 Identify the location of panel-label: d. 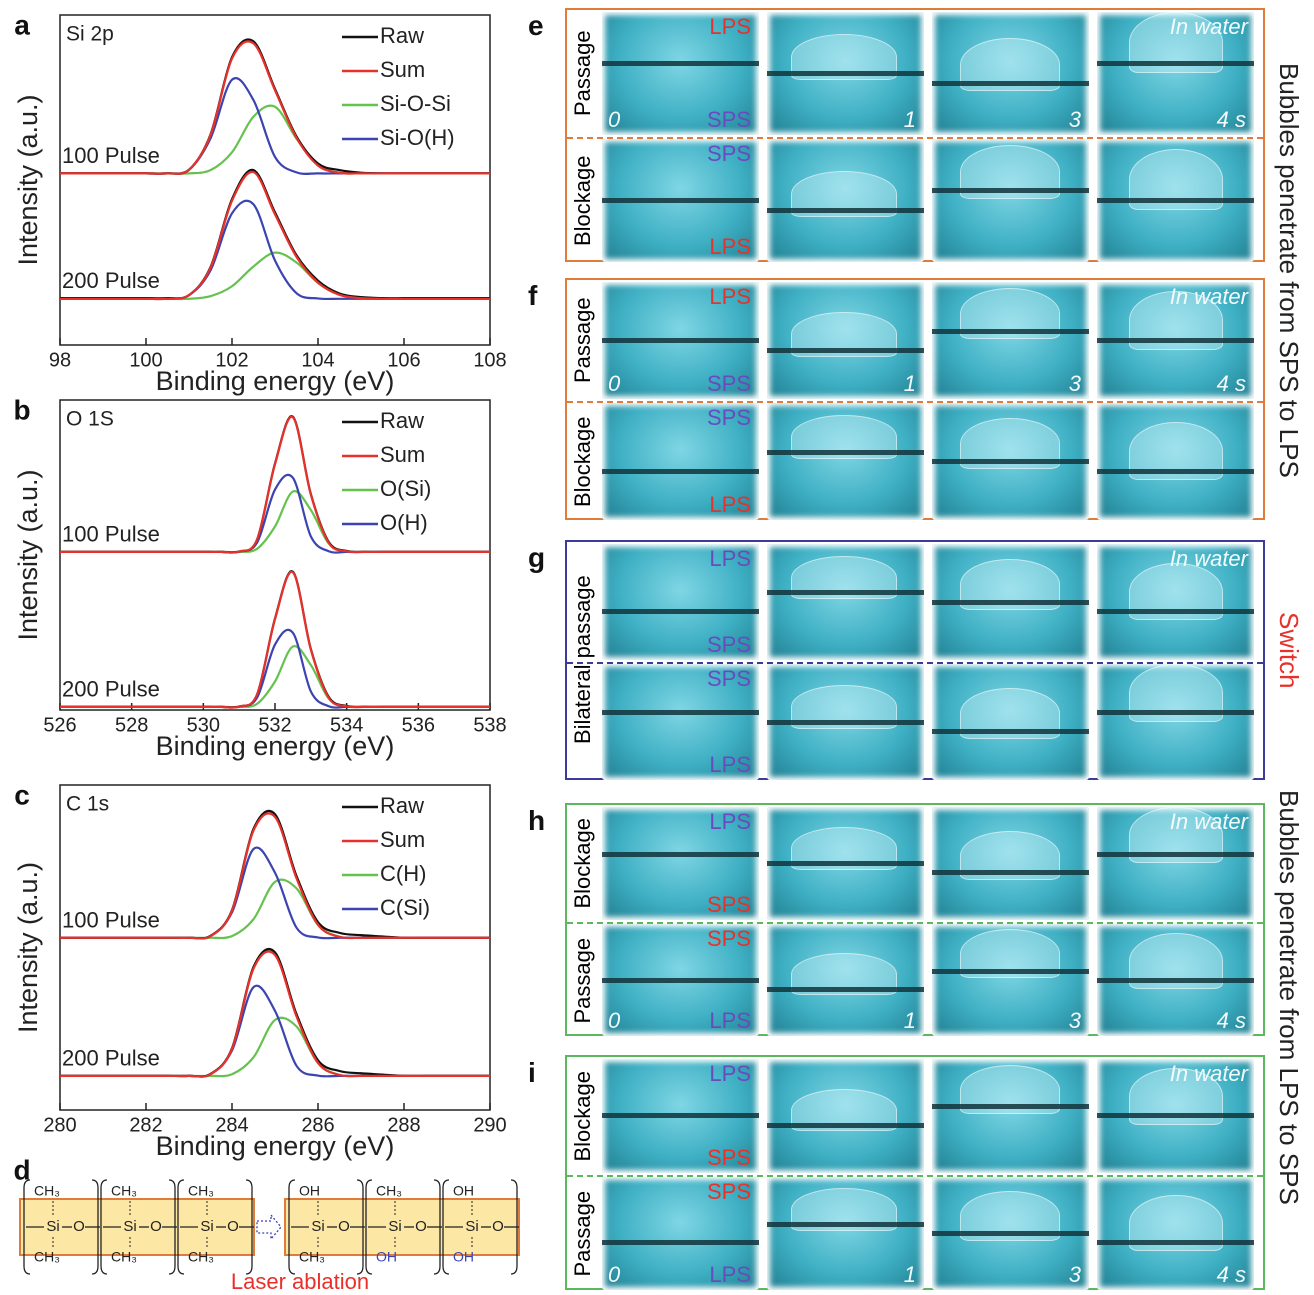
(21, 1169).